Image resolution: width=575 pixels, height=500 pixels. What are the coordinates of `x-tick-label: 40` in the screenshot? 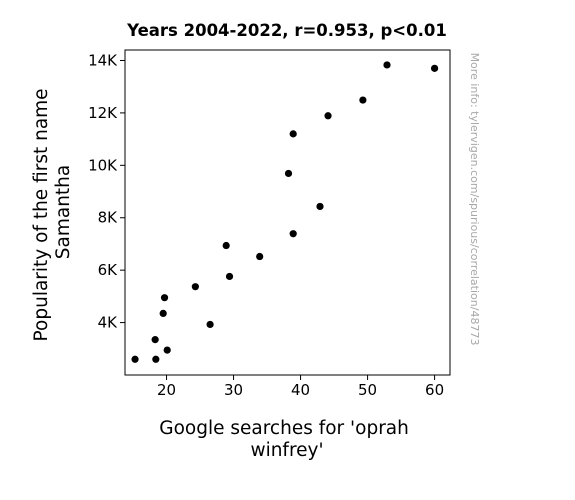 It's located at (300, 390).